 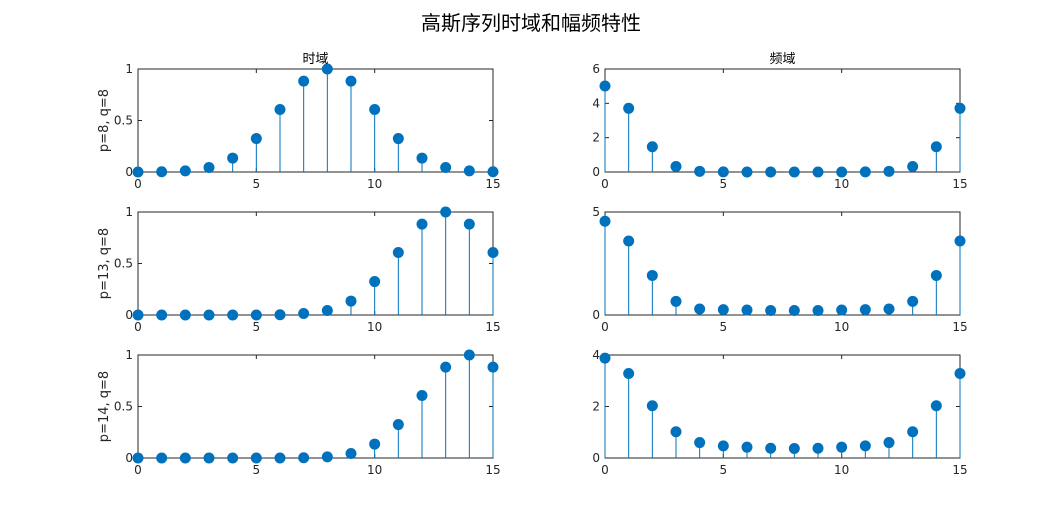 I want to click on subplot-freq-3: 0 5 10 15 0 2 4, so click(x=779, y=412).